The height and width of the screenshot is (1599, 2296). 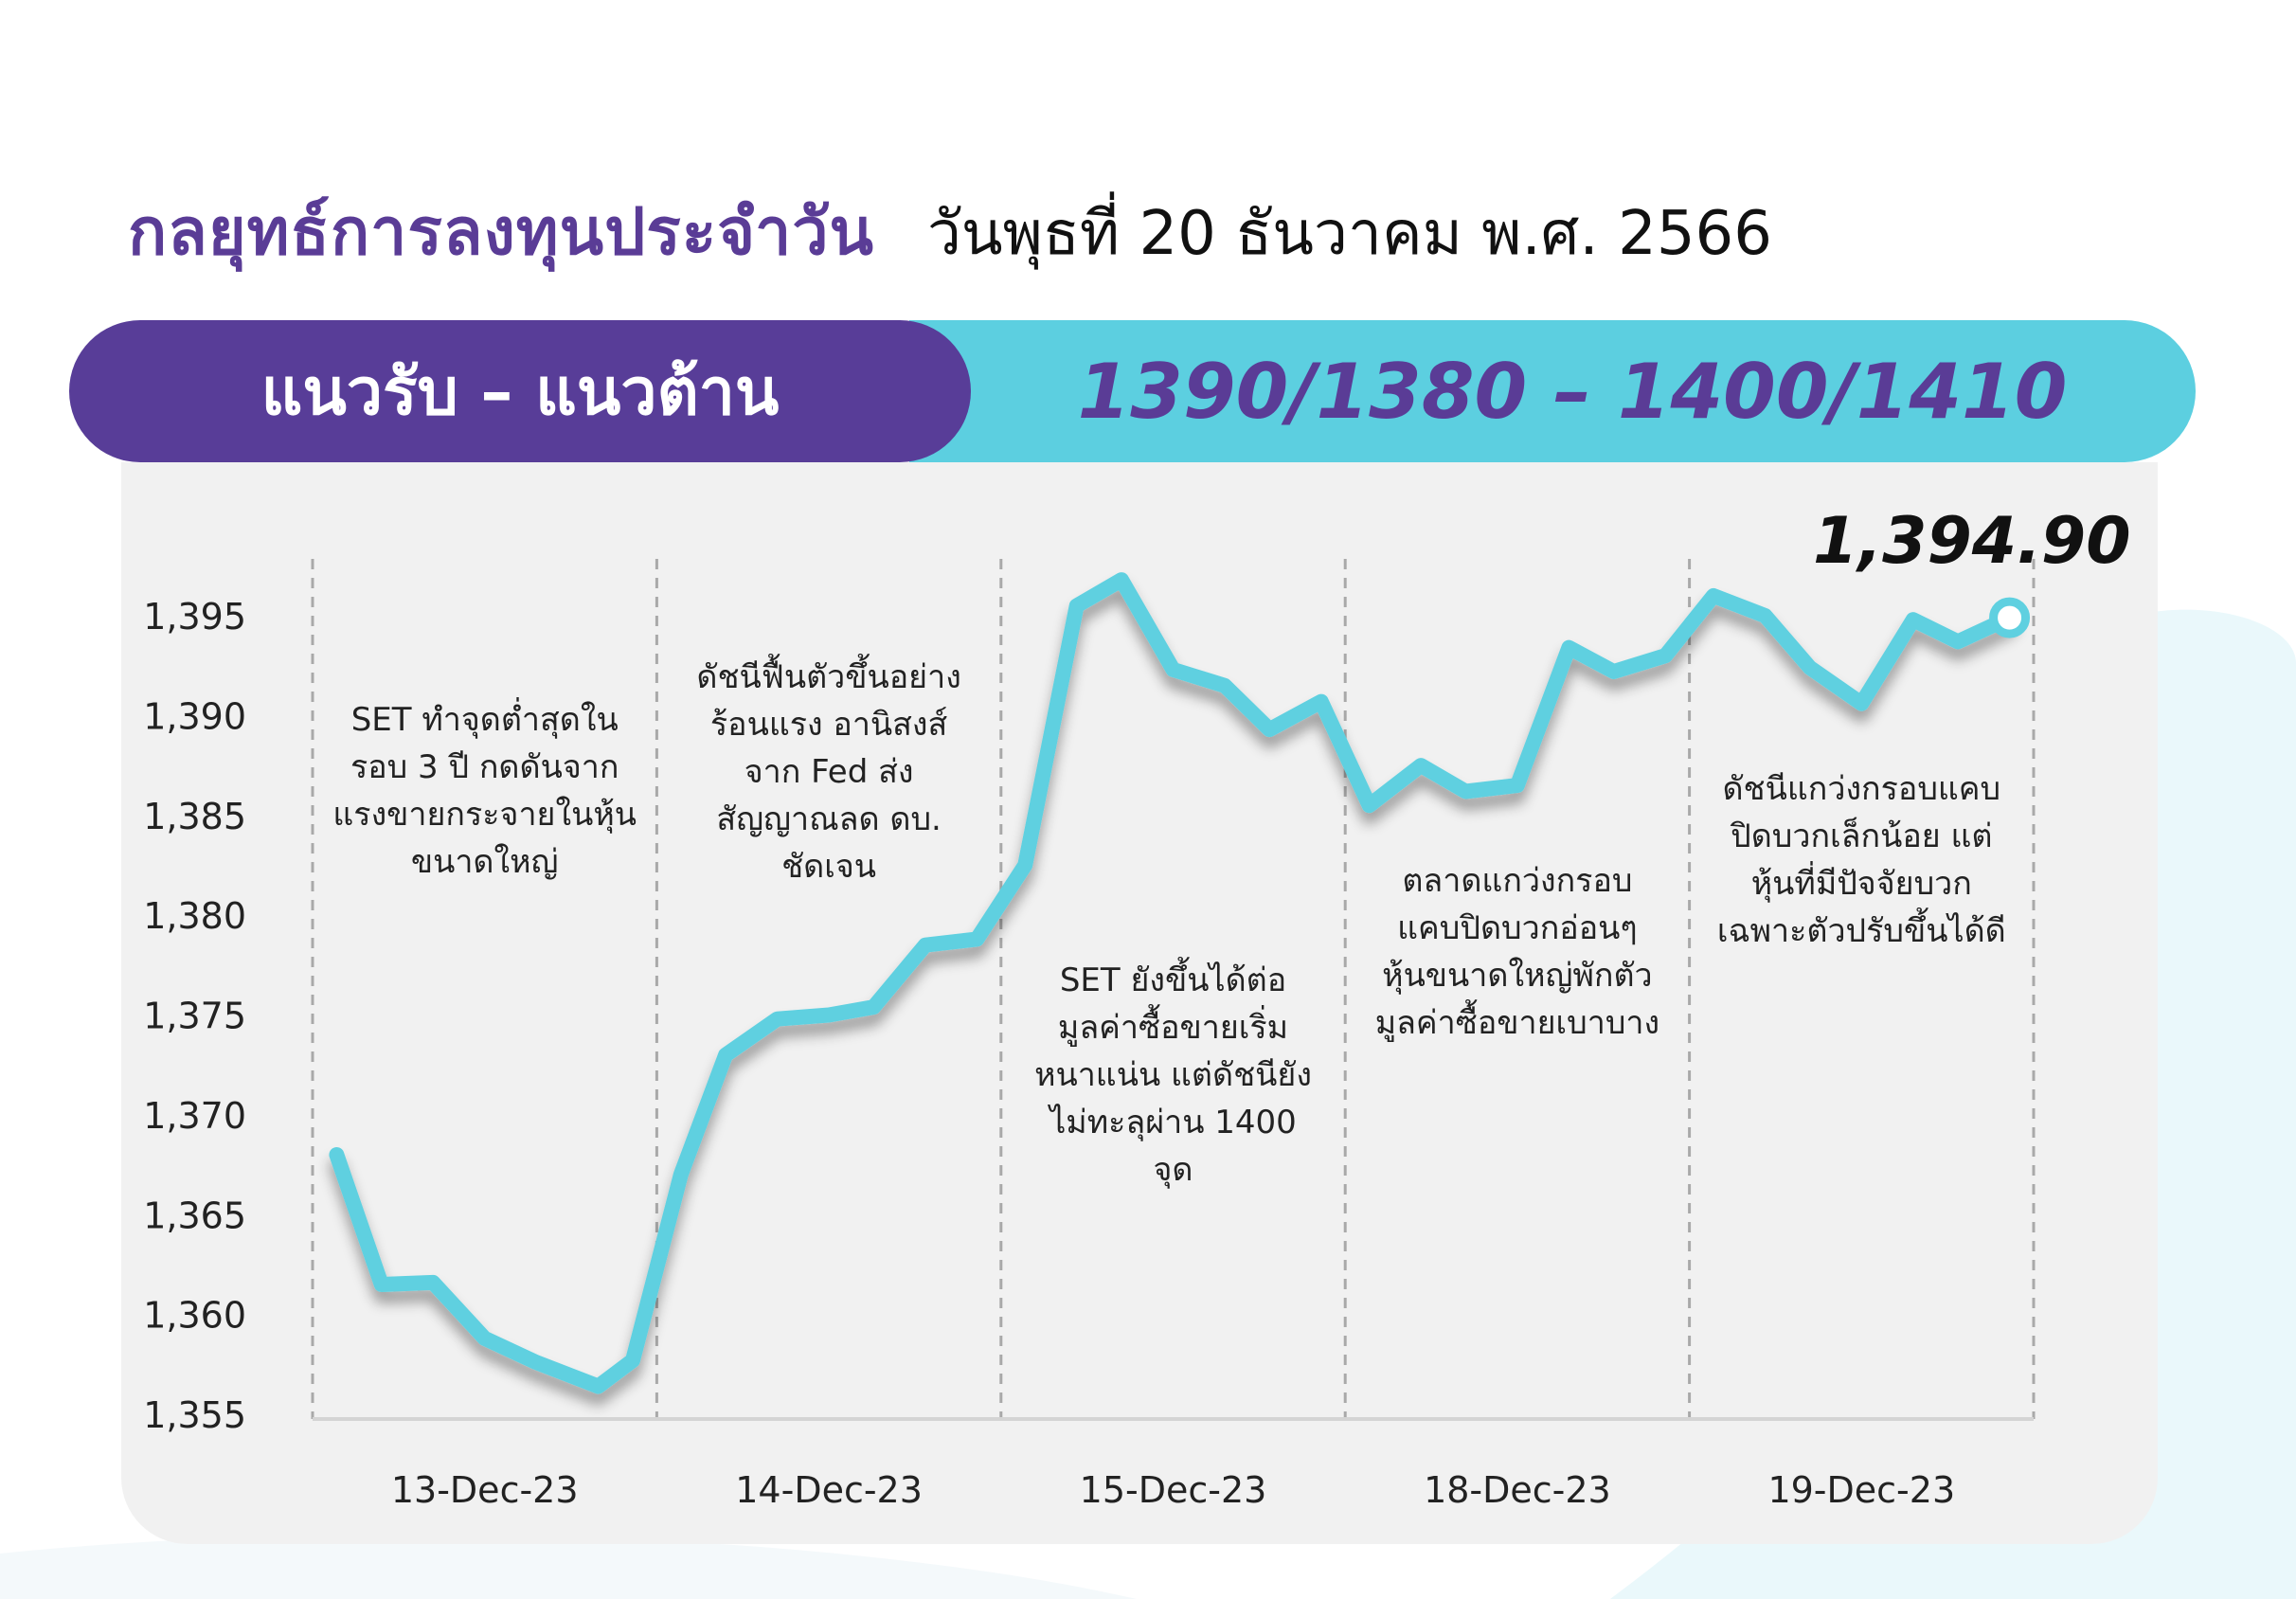 What do you see at coordinates (501, 232) in the screenshot?
I see `page-title: กลยุทธ์การลงทุนประจำวัน` at bounding box center [501, 232].